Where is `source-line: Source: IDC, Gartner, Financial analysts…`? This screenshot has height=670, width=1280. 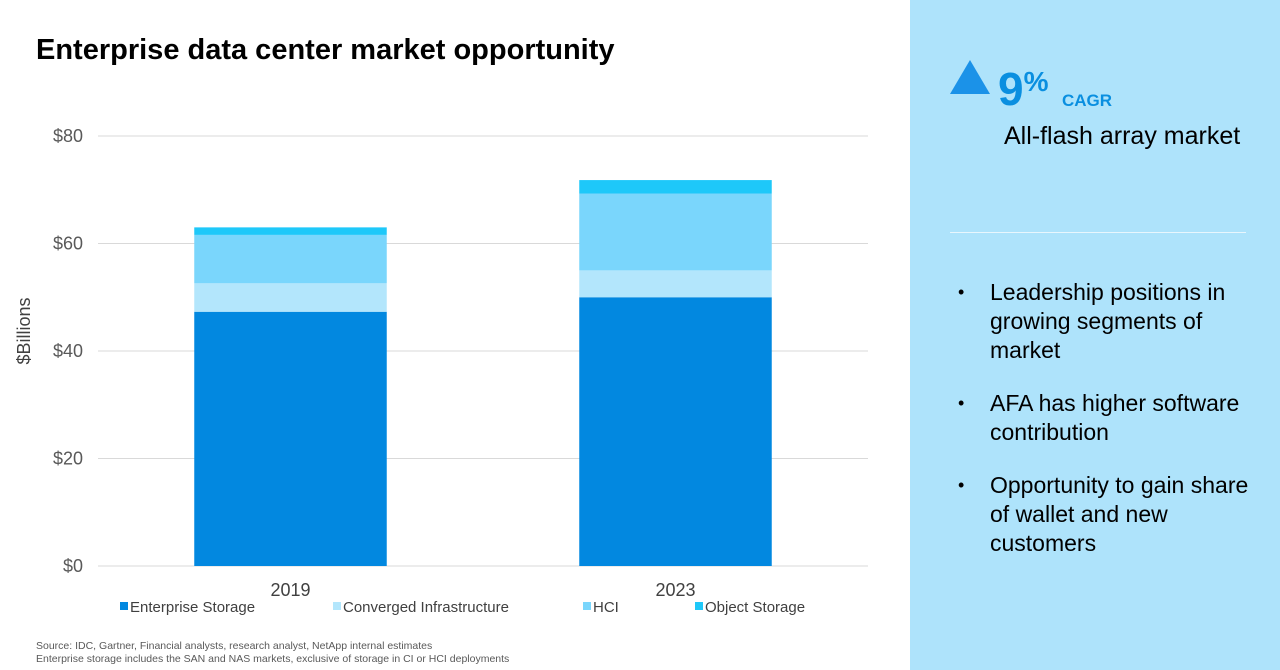 source-line: Source: IDC, Gartner, Financial analysts… is located at coordinates (234, 646).